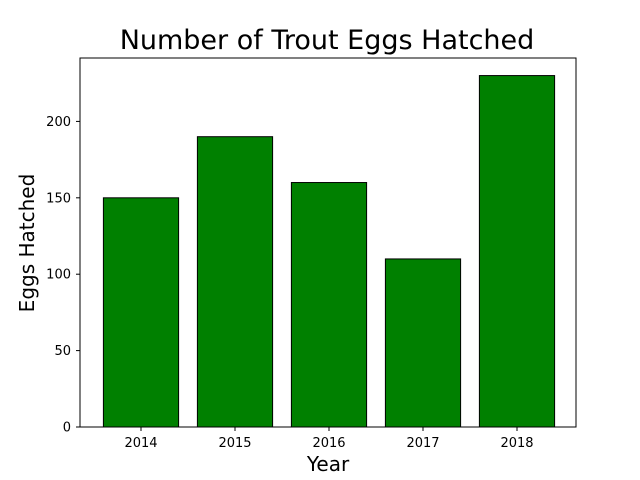  Describe the element at coordinates (423, 343) in the screenshot. I see `bar-2017` at that location.